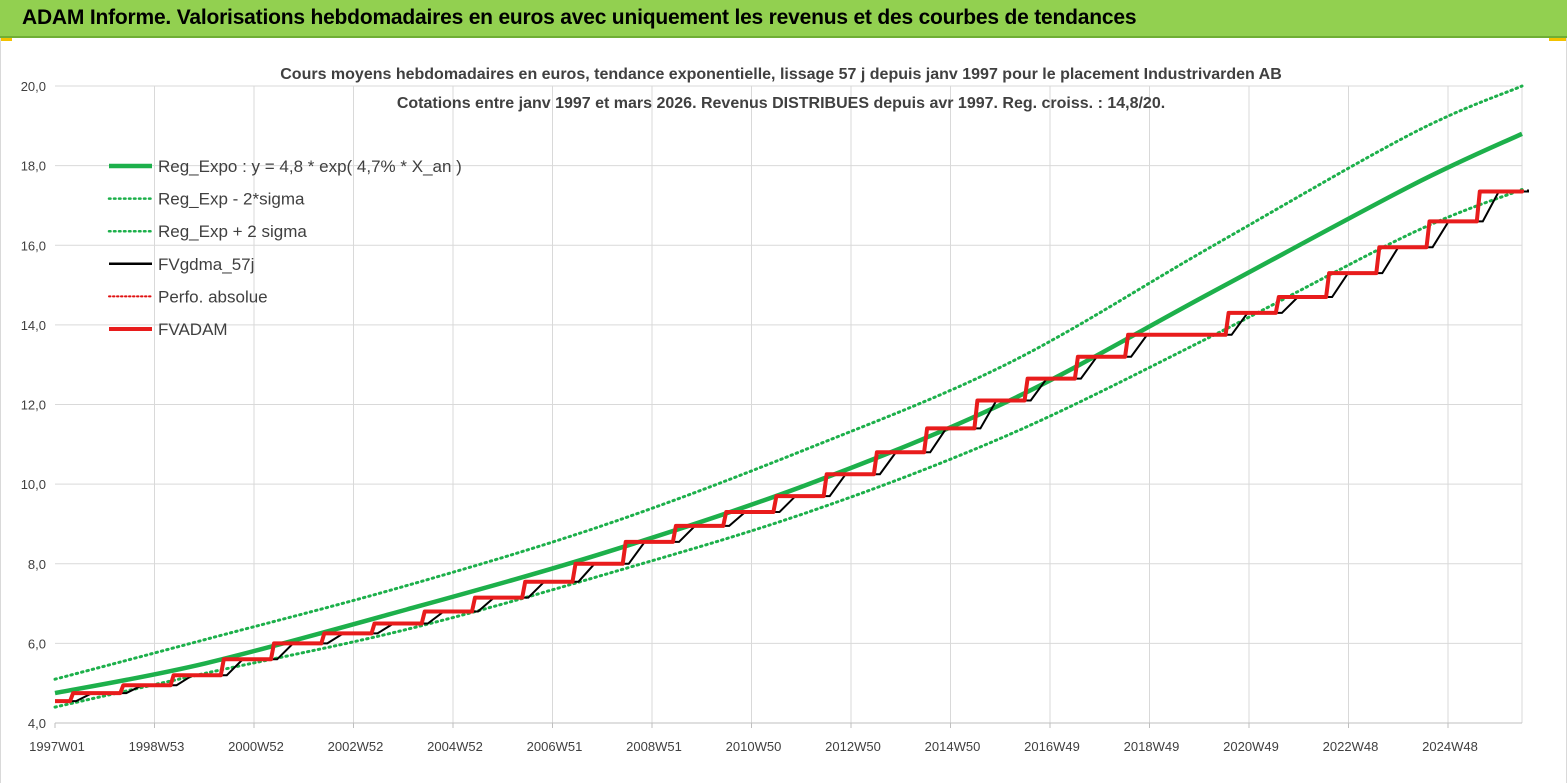 The image size is (1567, 783). I want to click on x-tick-label: 2002W52, so click(356, 746).